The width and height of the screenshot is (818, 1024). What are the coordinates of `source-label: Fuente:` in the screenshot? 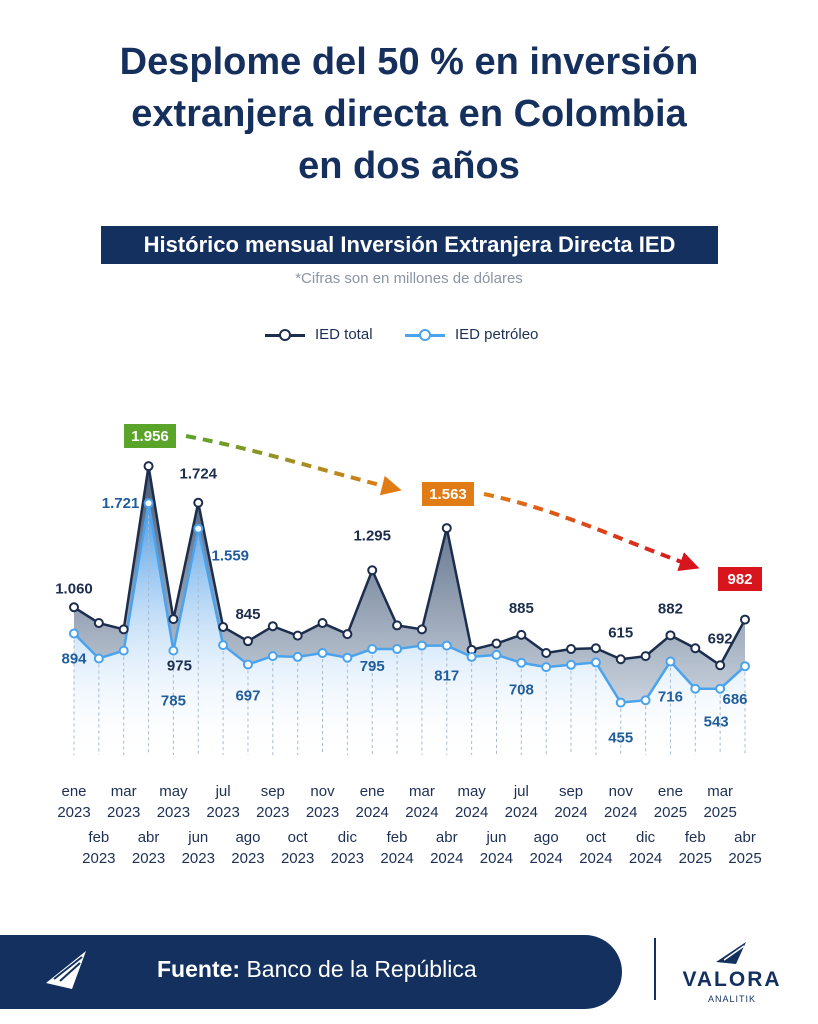 It's located at (199, 969).